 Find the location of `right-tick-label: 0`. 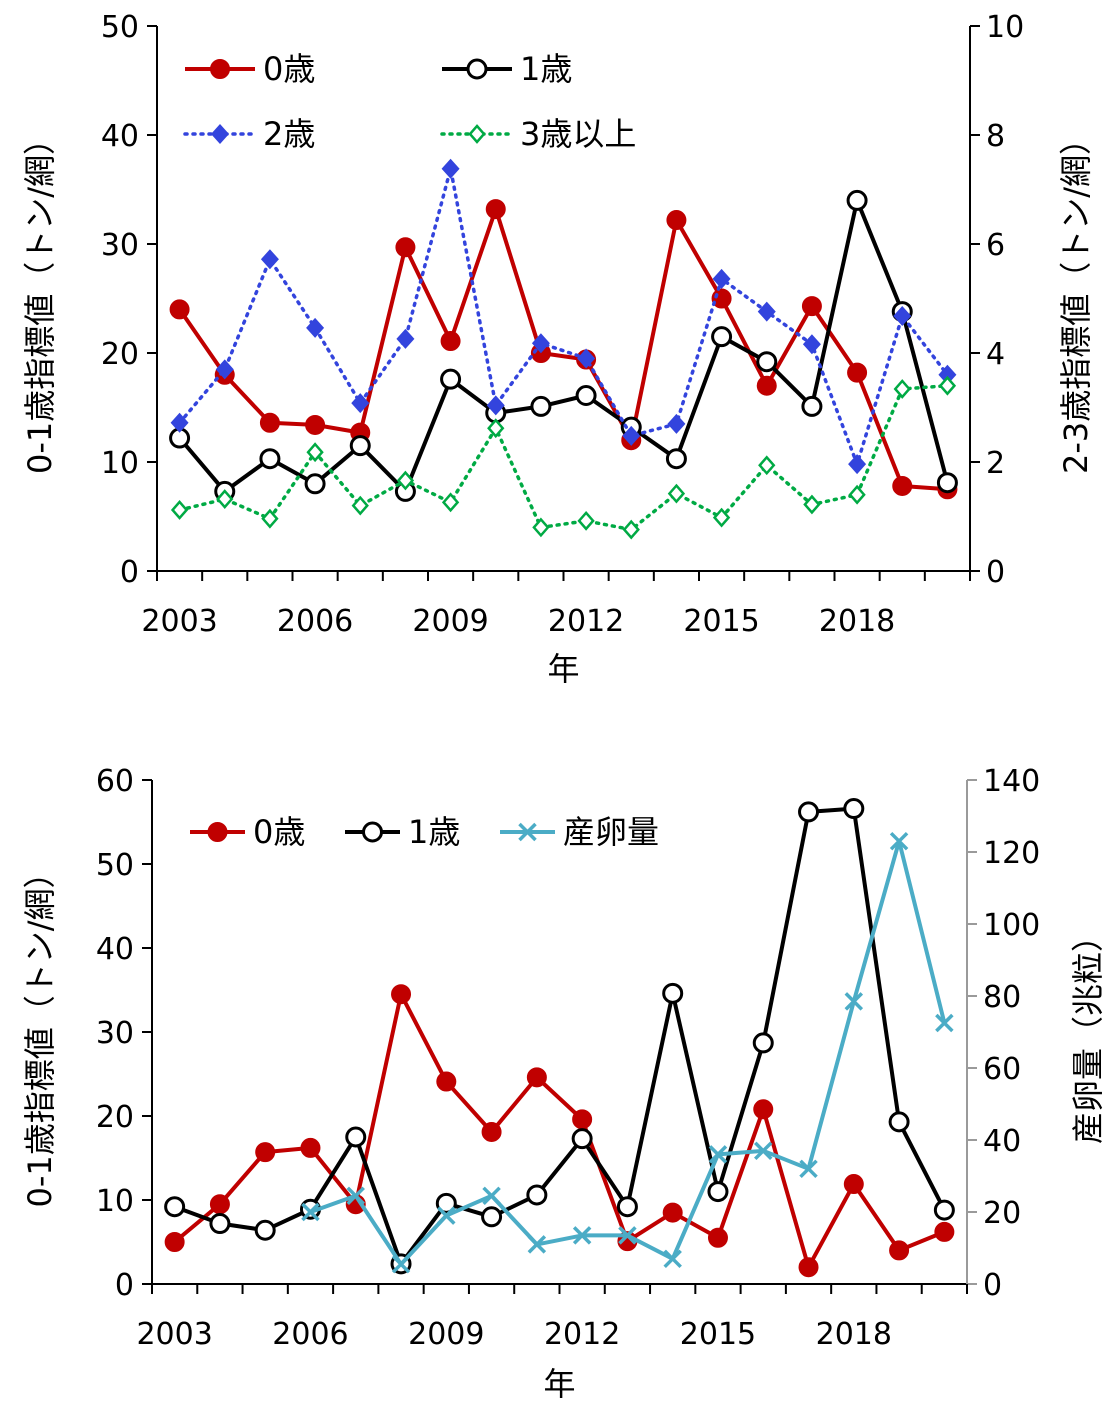

right-tick-label: 0 is located at coordinates (995, 572).